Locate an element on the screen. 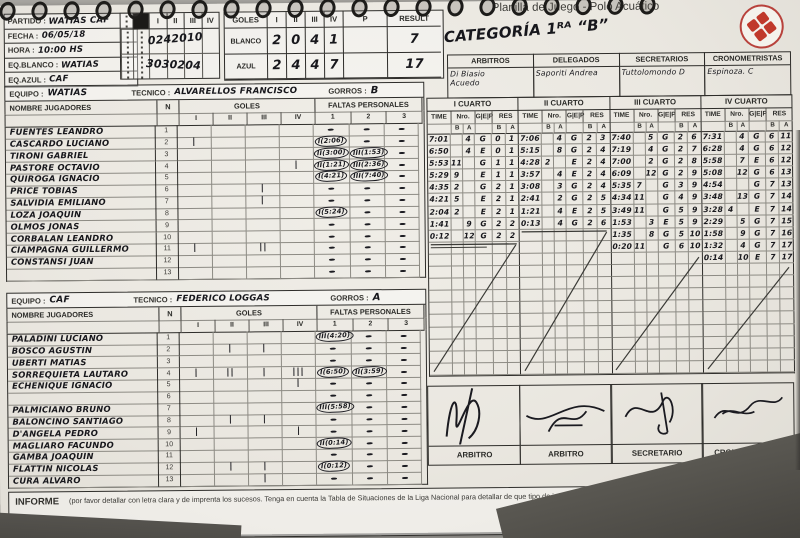 This screenshot has width=800, height=538. q3-time: 4:34 is located at coordinates (622, 198).